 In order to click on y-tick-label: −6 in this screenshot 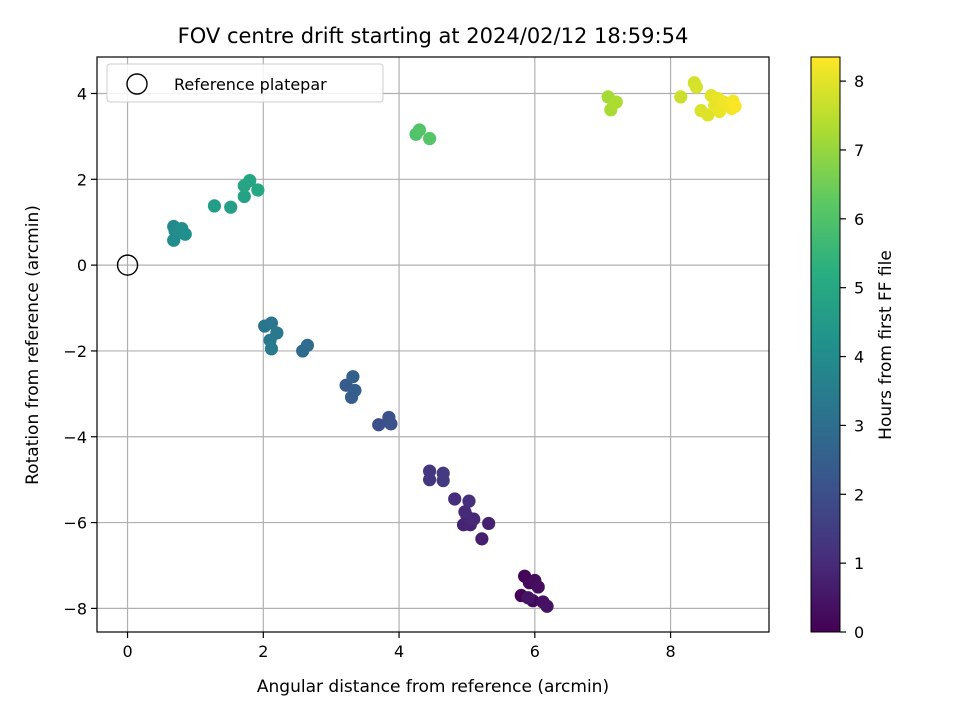, I will do `click(75, 523)`.